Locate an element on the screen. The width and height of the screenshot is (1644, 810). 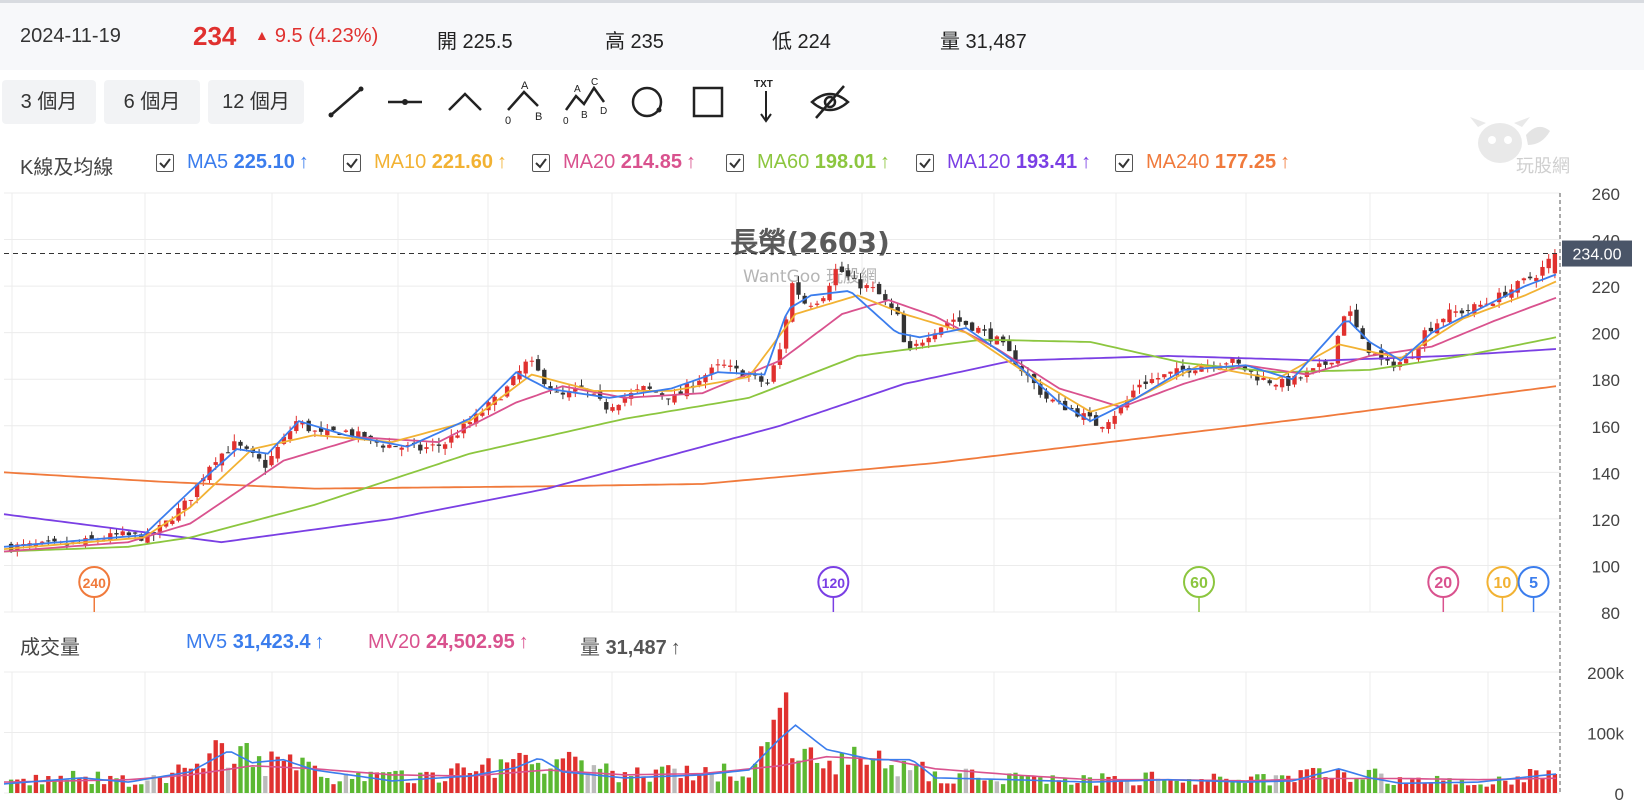
low-price: 低 224 is located at coordinates (801, 42).